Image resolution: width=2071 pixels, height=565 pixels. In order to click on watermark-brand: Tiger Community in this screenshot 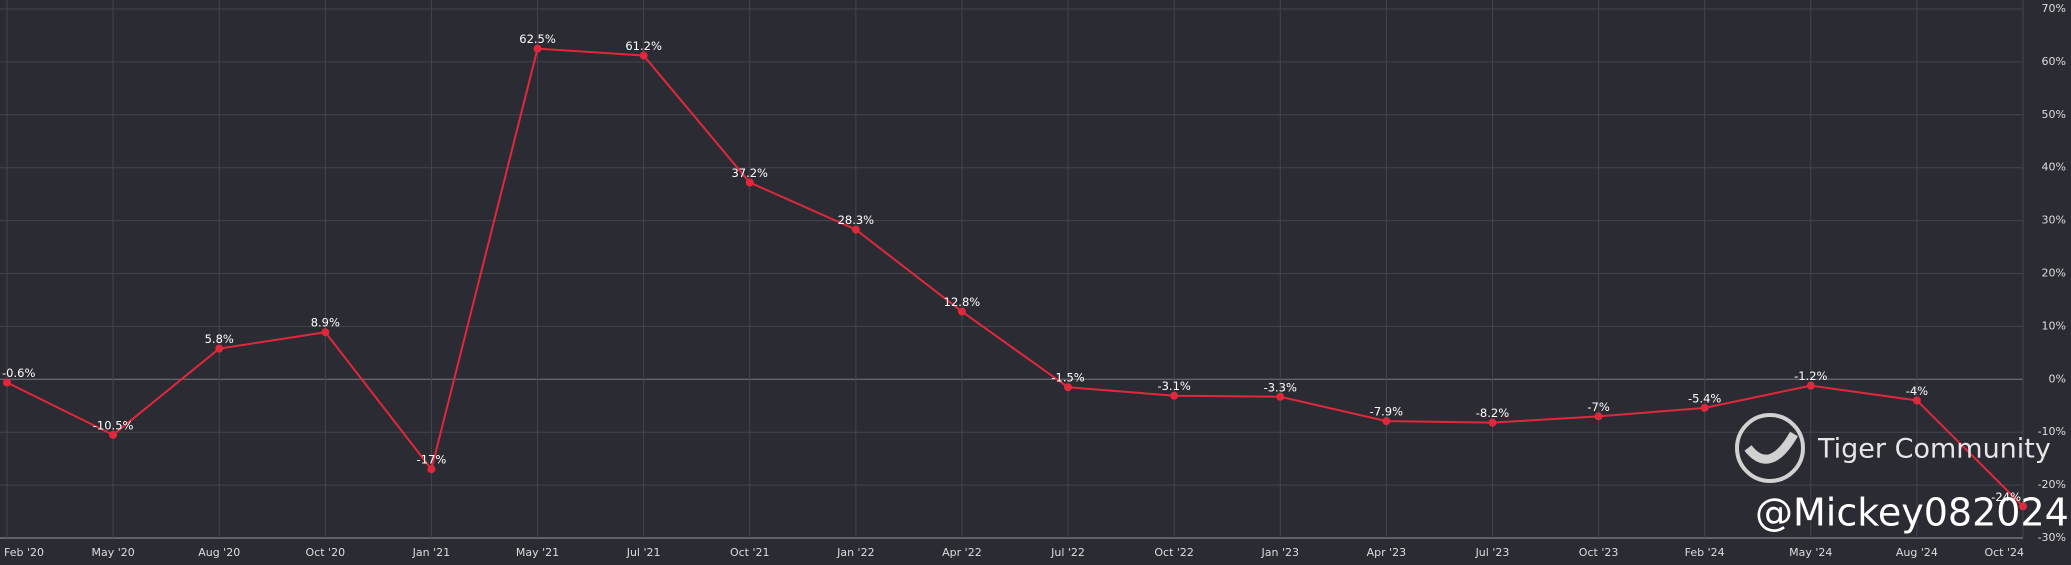, I will do `click(1934, 449)`.